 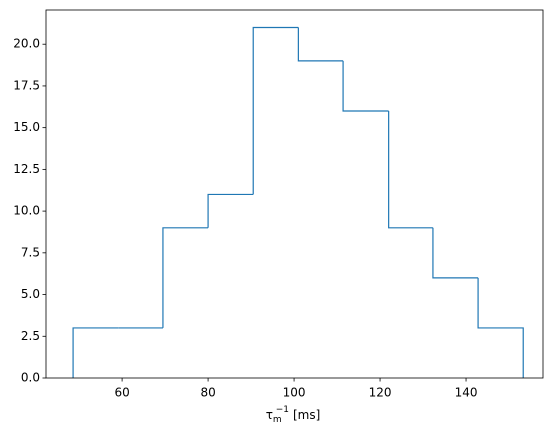 What do you see at coordinates (30, 378) in the screenshot?
I see `y-tick-label: 0.0` at bounding box center [30, 378].